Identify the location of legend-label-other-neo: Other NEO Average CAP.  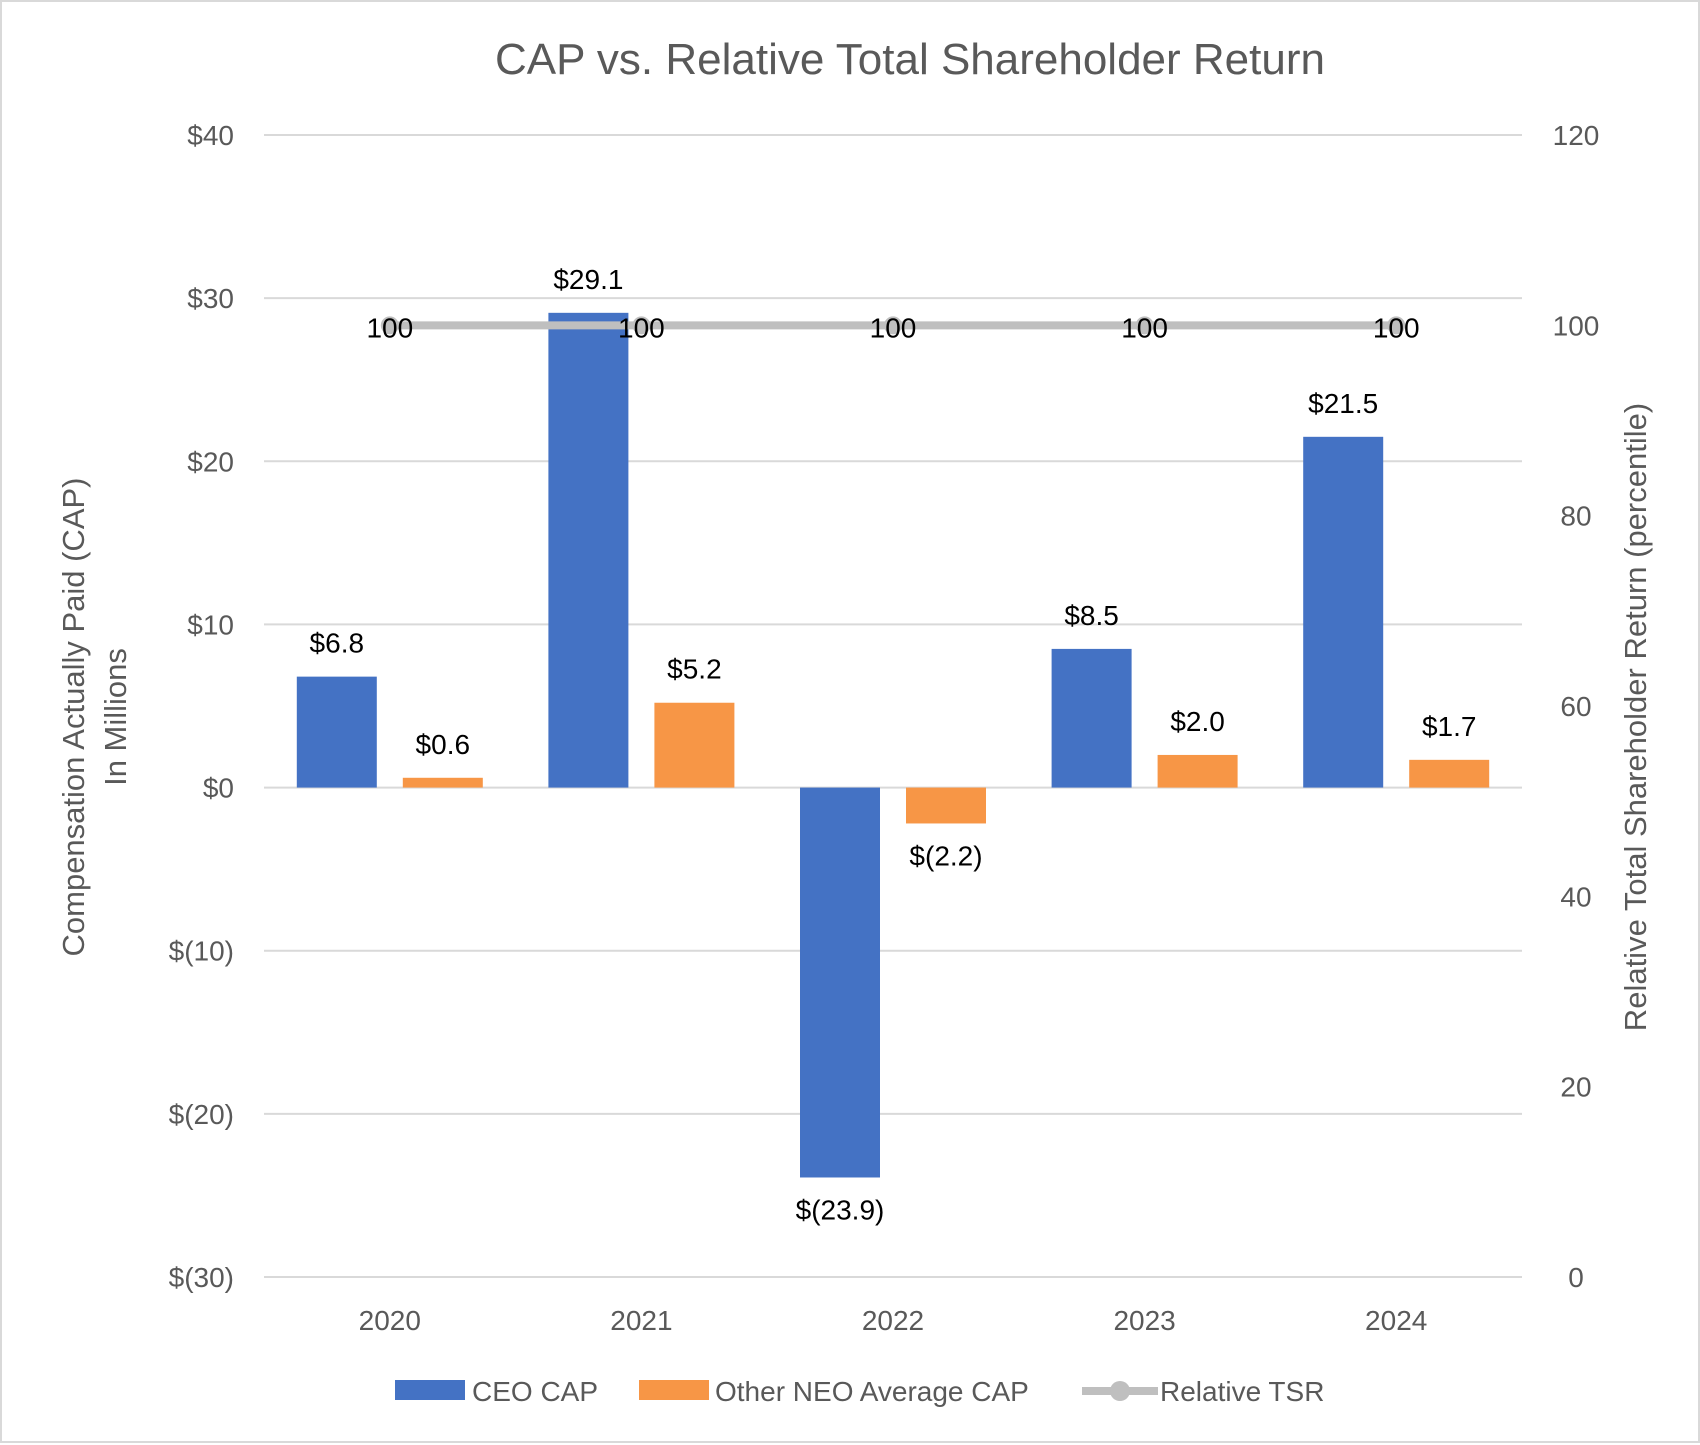
(872, 1391).